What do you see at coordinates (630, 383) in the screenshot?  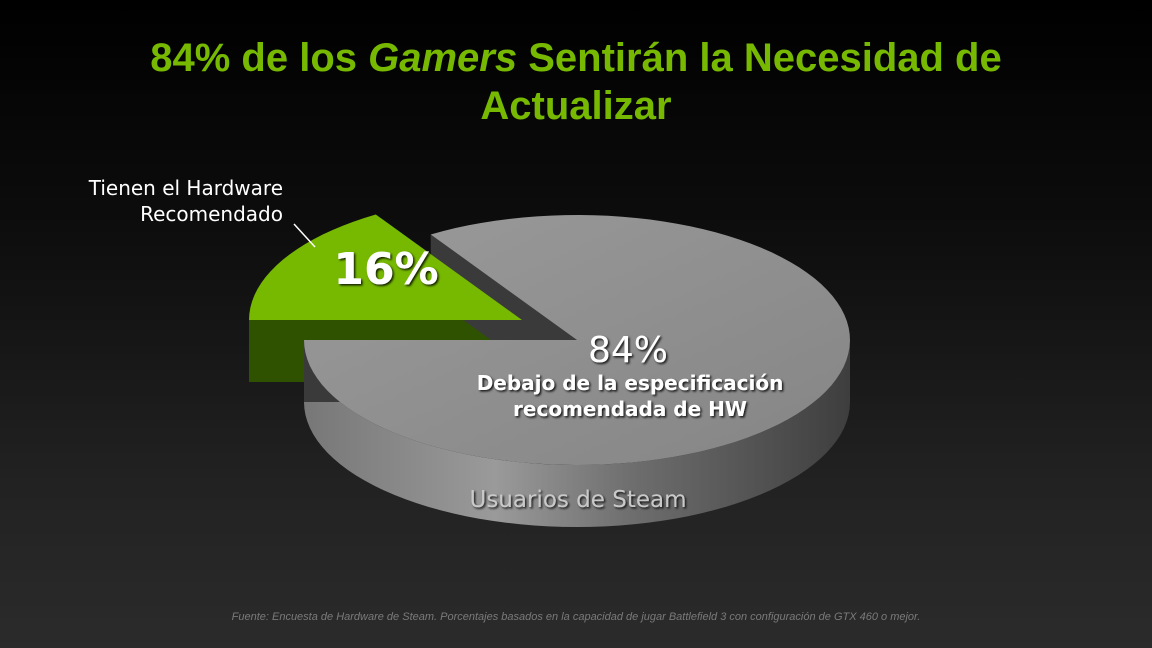 I see `slice-below-spec-category-label: Debajo de la especificación` at bounding box center [630, 383].